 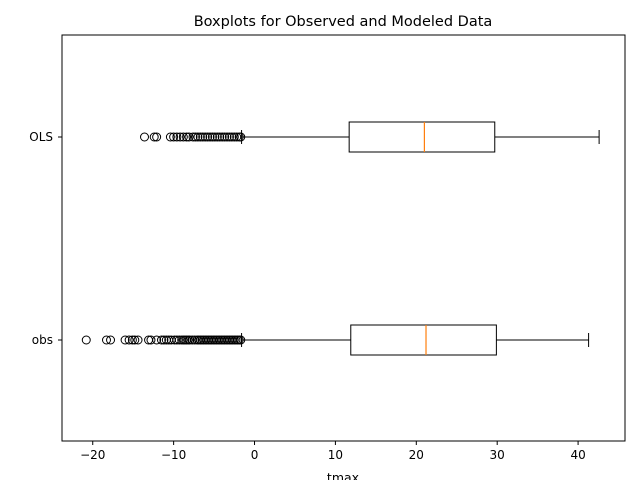 I want to click on x-axis: −20 −10 0 10 20 30 40, so click(x=333, y=451).